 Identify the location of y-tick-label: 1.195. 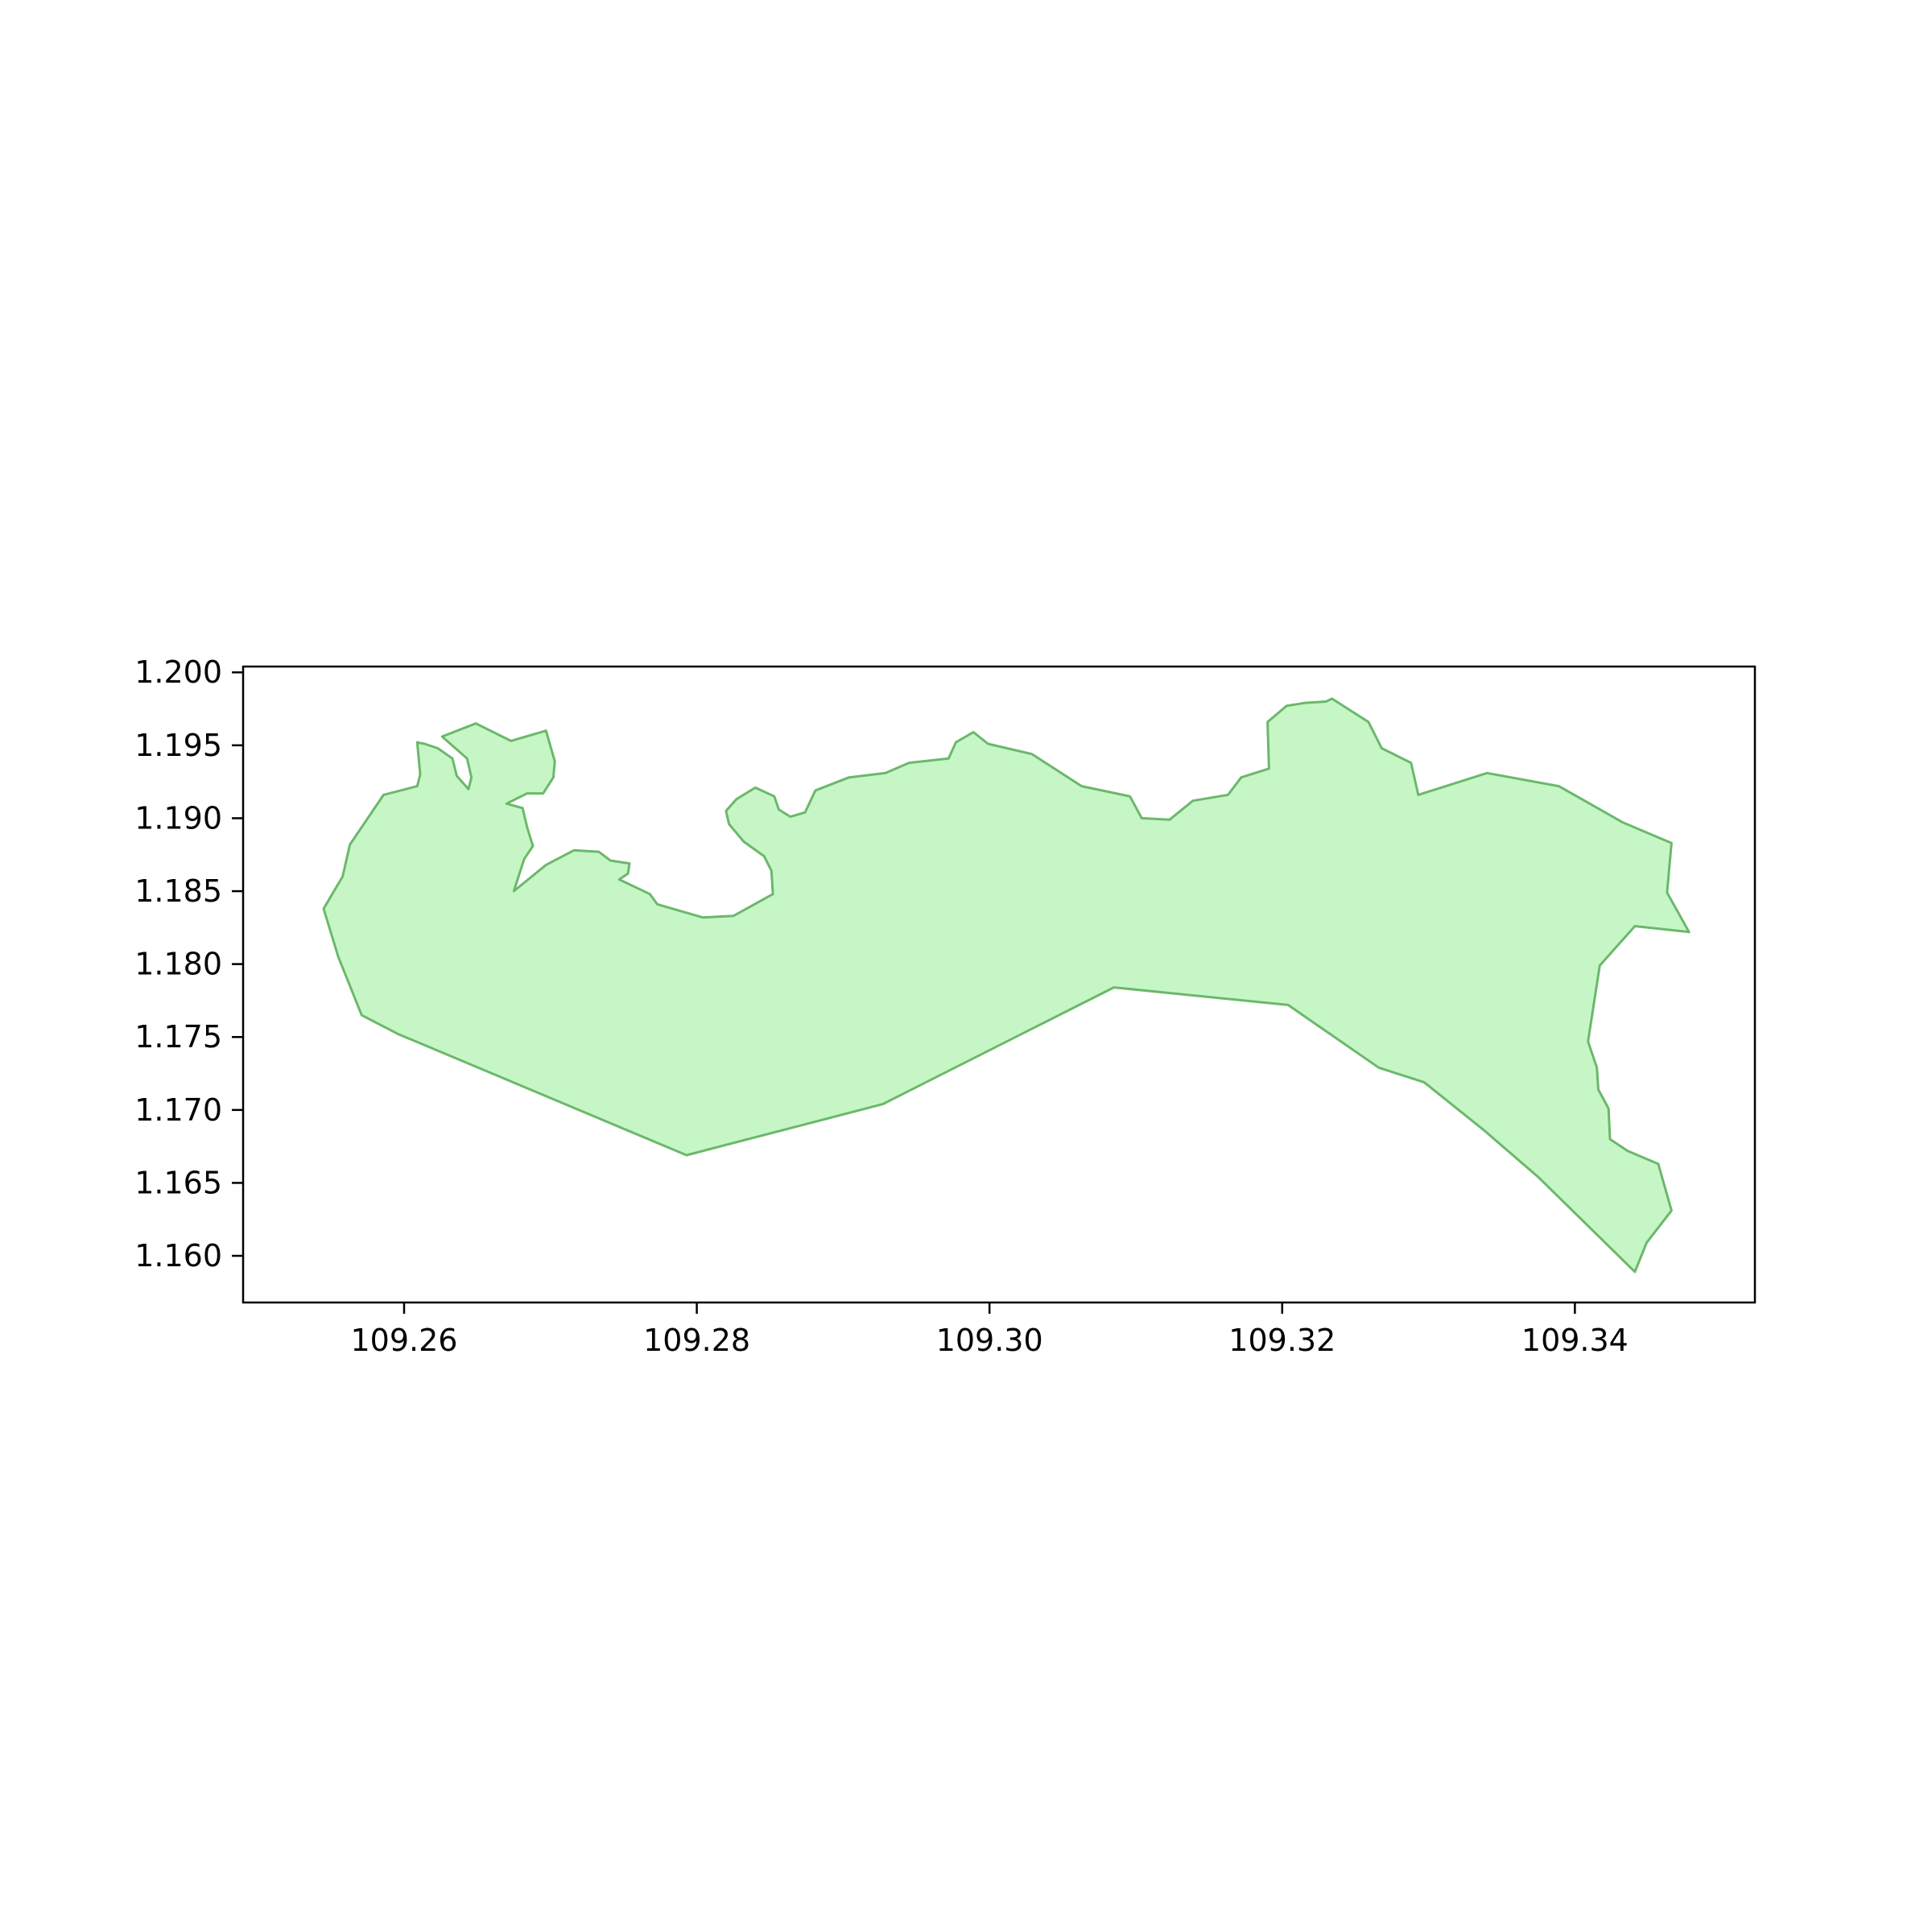
(178, 745).